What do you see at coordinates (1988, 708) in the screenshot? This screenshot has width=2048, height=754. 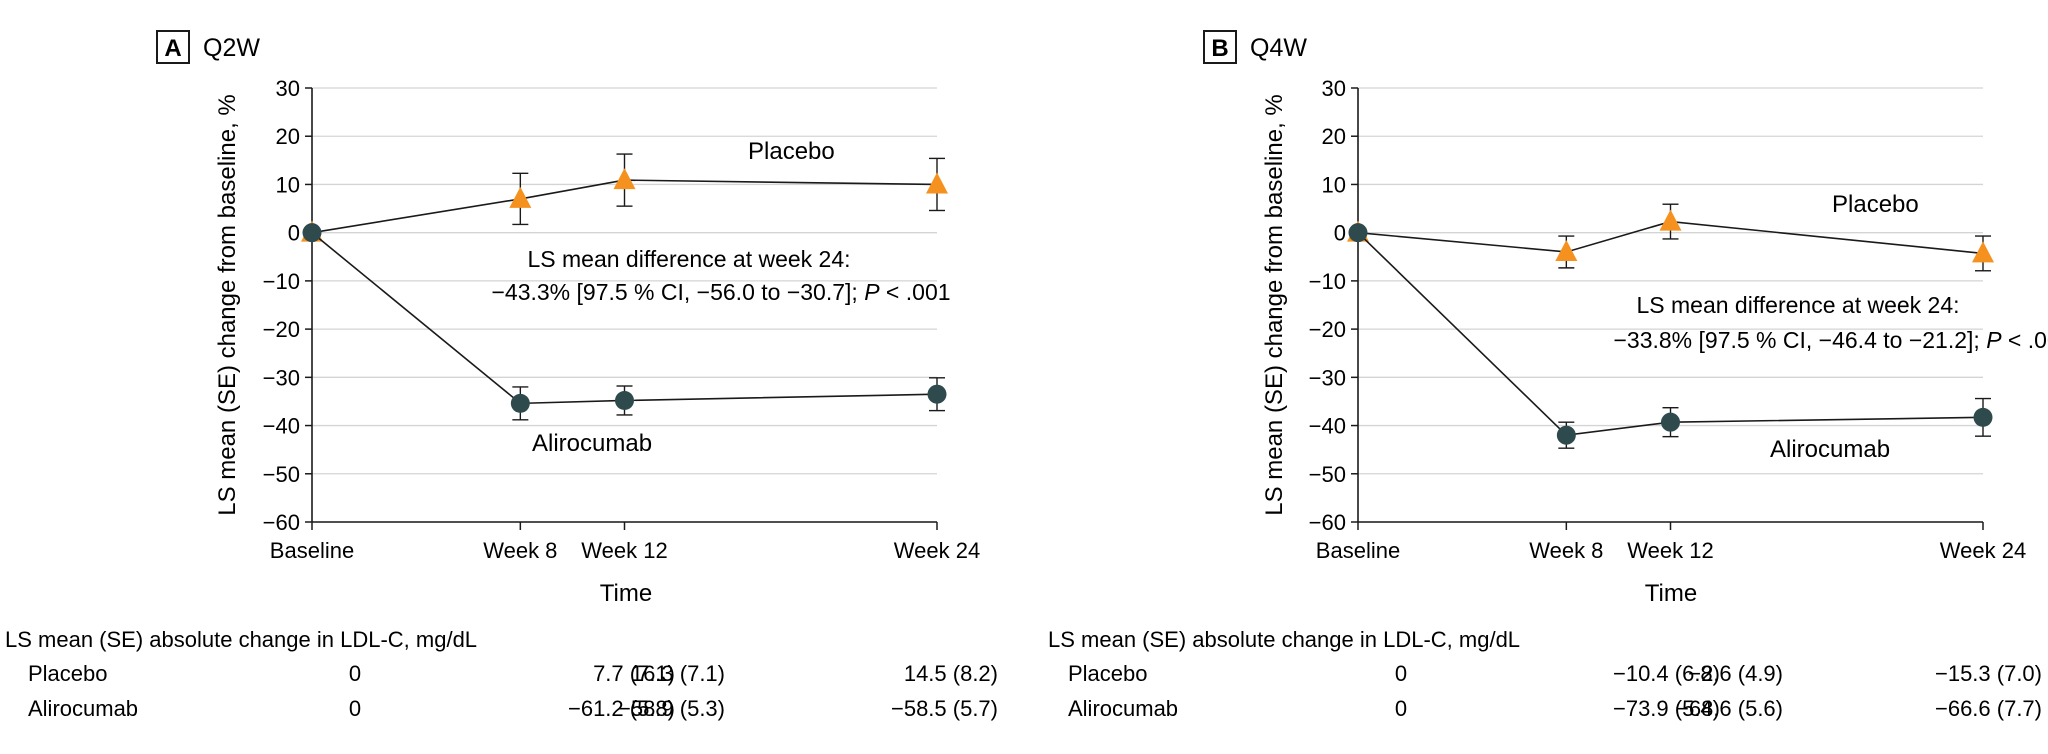 I see `table-cell: −66.6 (7.7)` at bounding box center [1988, 708].